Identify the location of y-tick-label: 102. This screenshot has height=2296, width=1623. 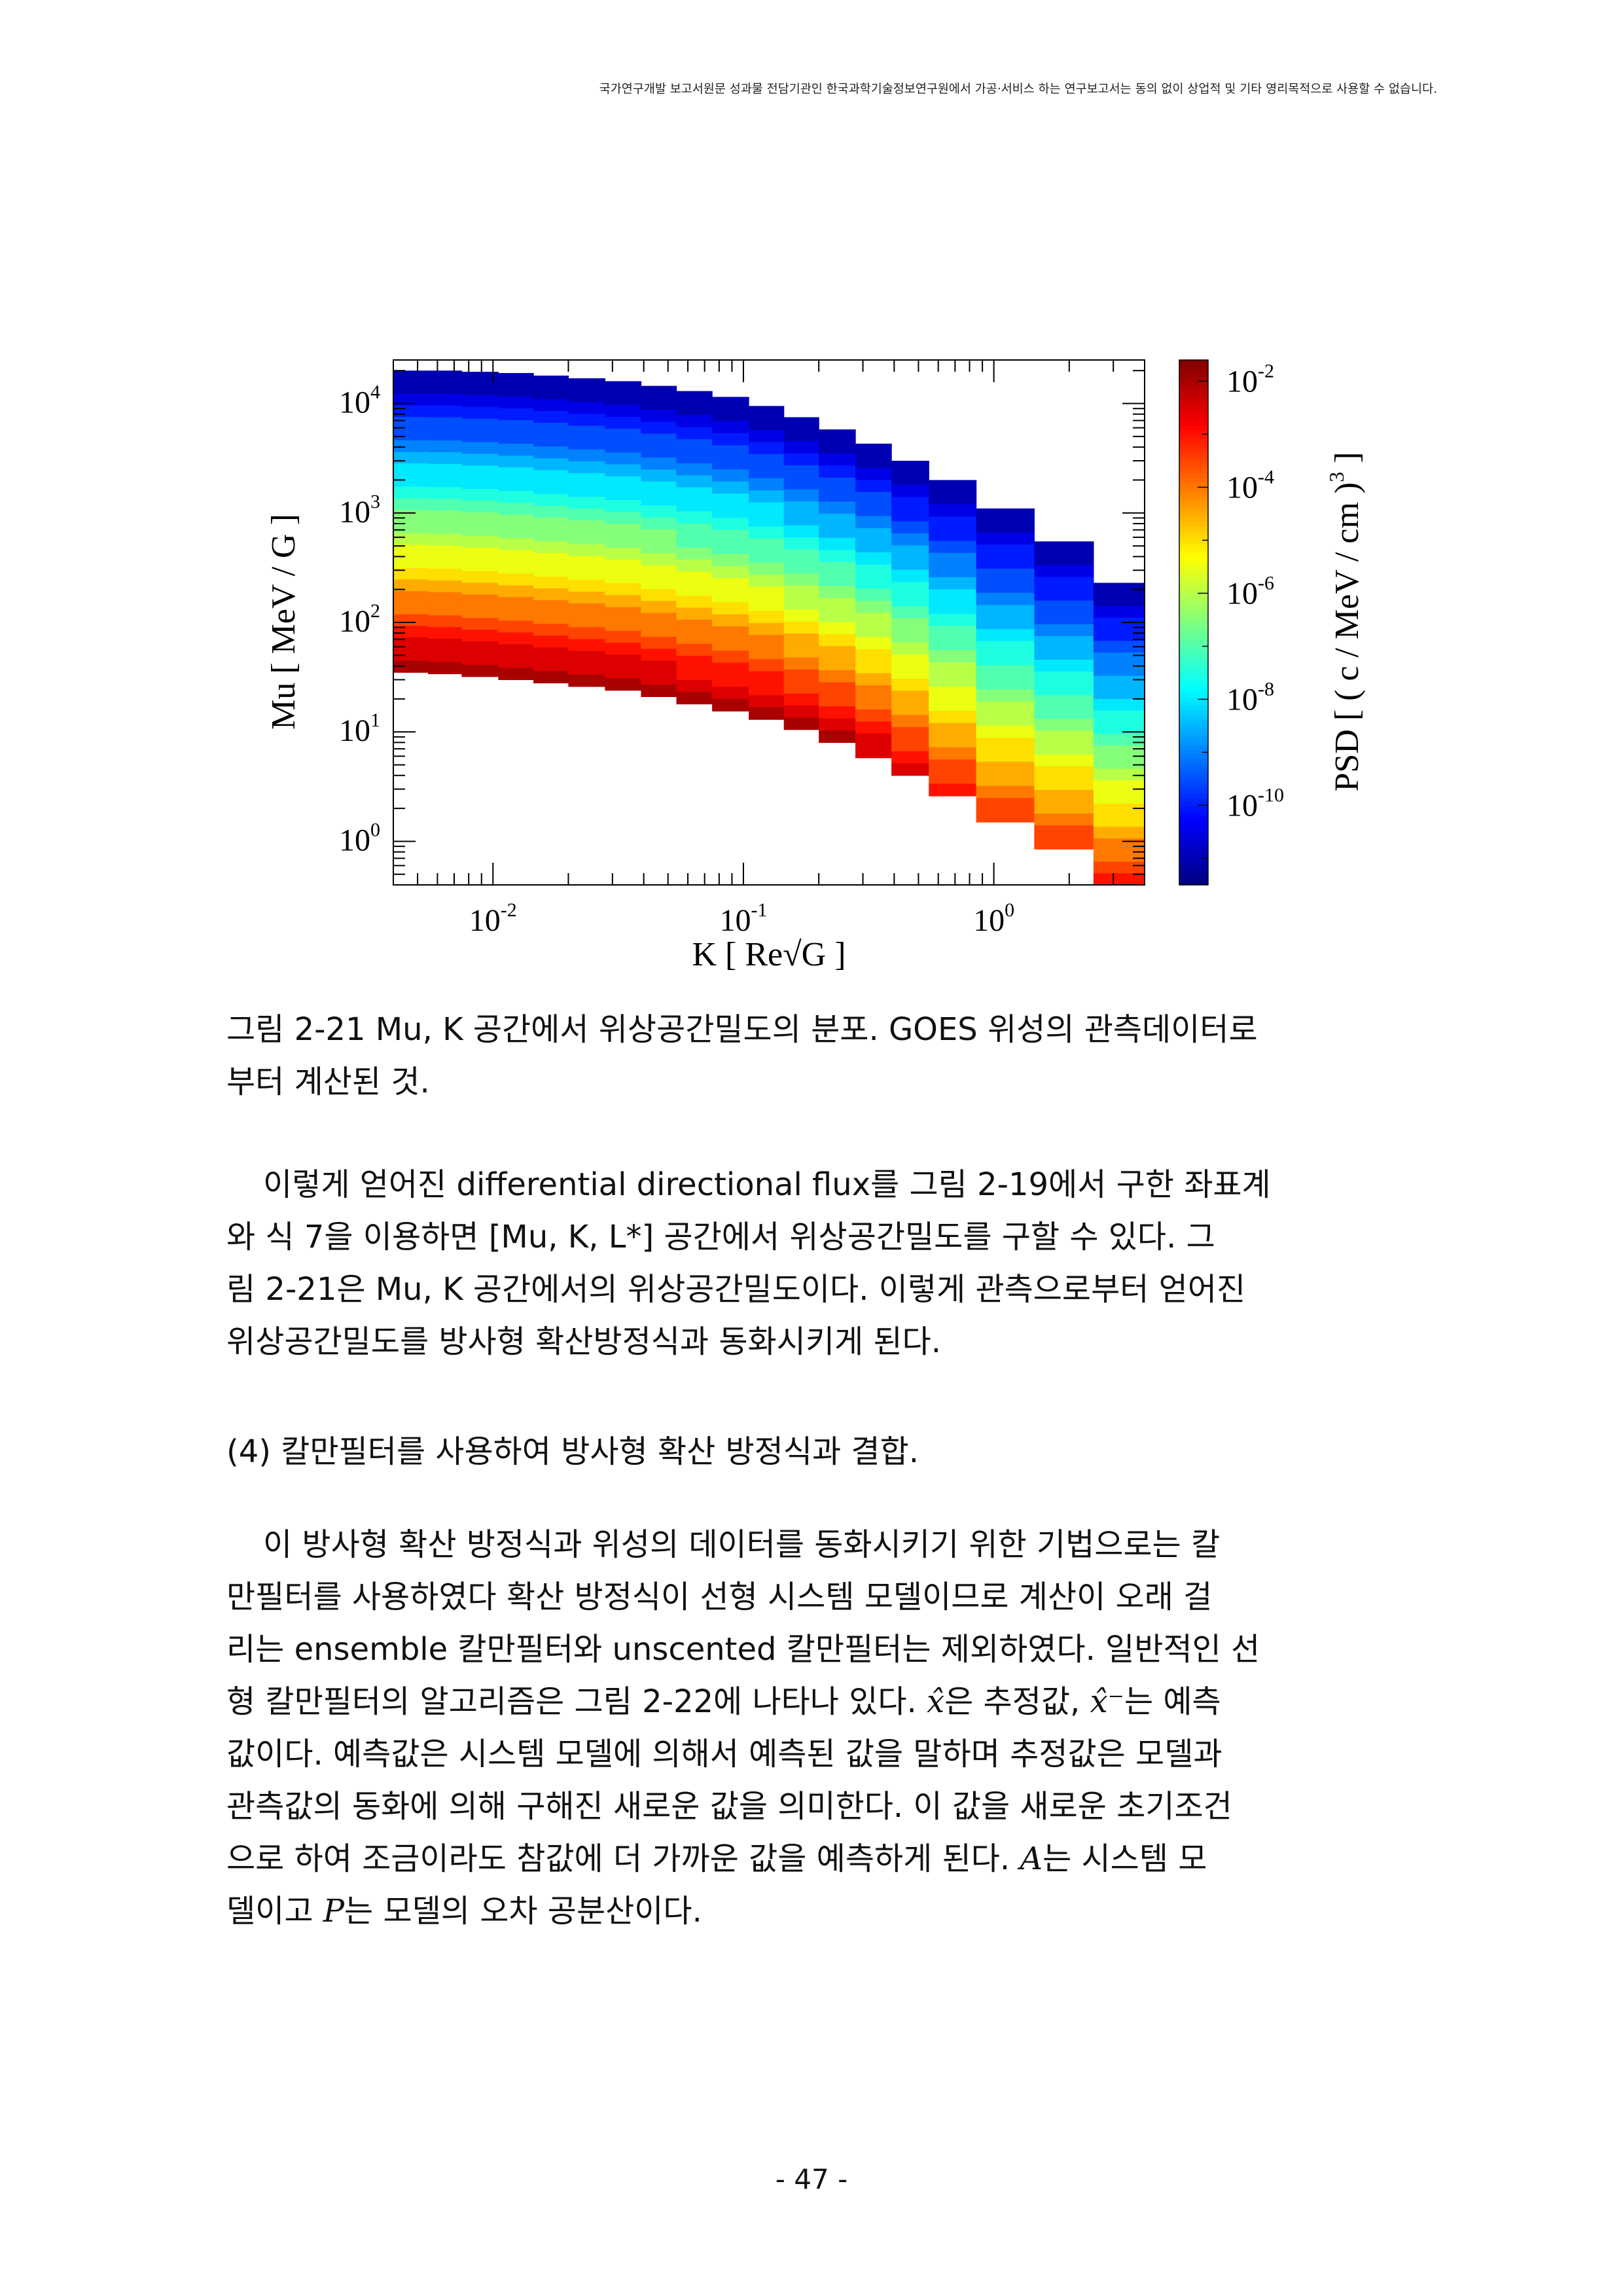
(359, 619).